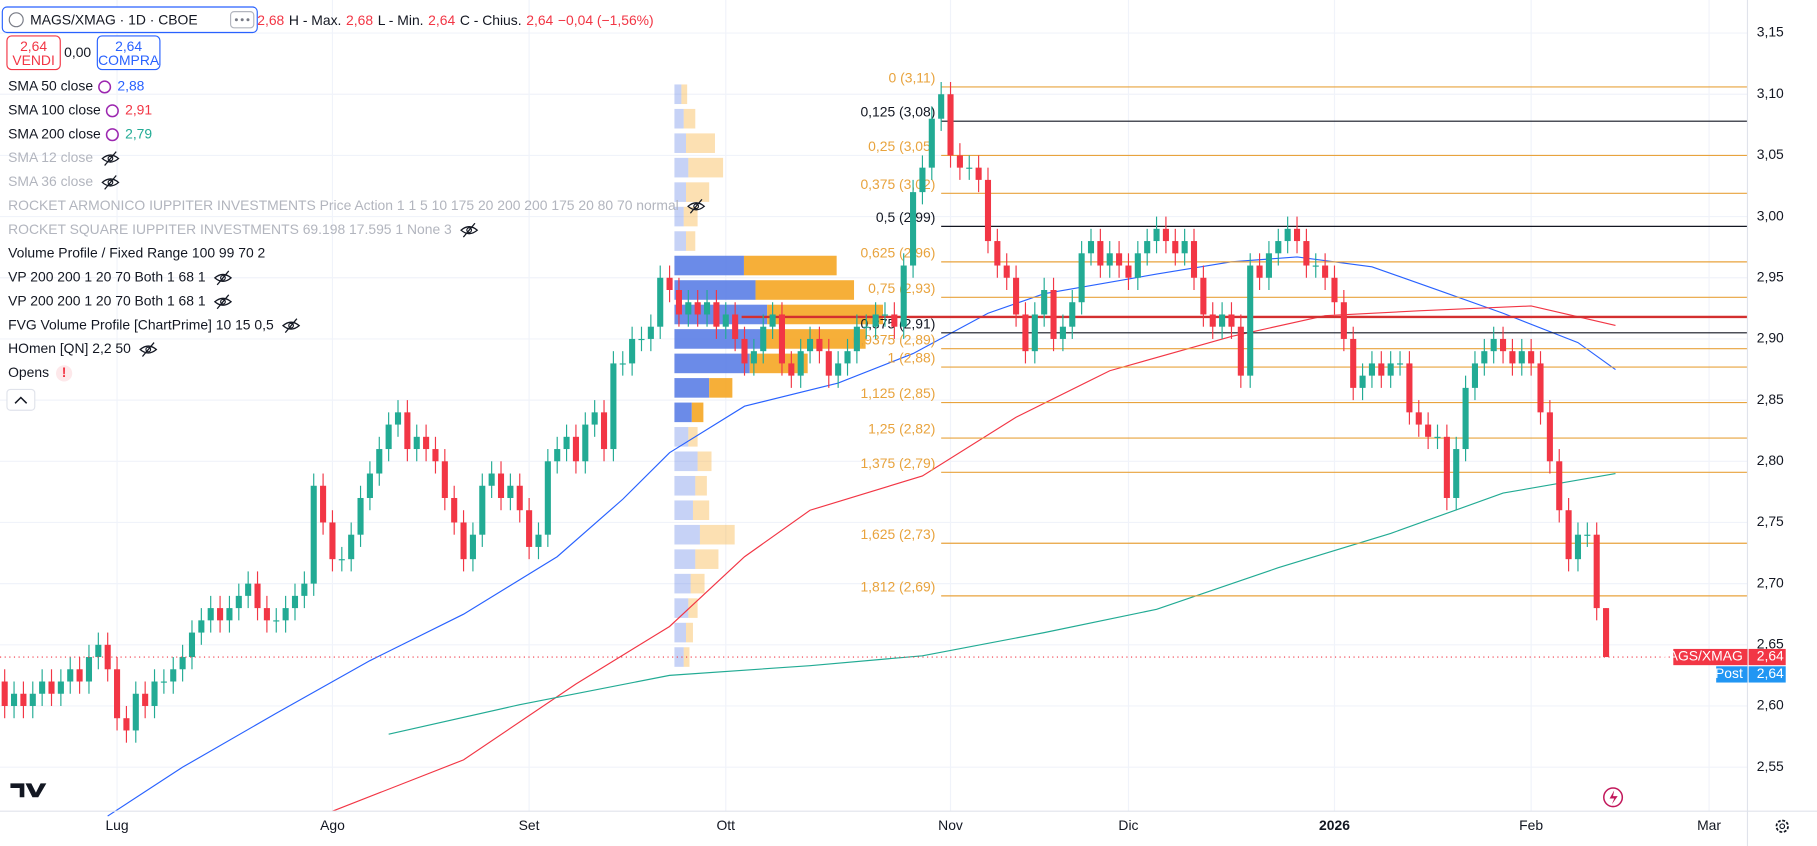 The height and width of the screenshot is (846, 1817). Describe the element at coordinates (1531, 825) in the screenshot. I see `x-tick-label: Feb` at that location.